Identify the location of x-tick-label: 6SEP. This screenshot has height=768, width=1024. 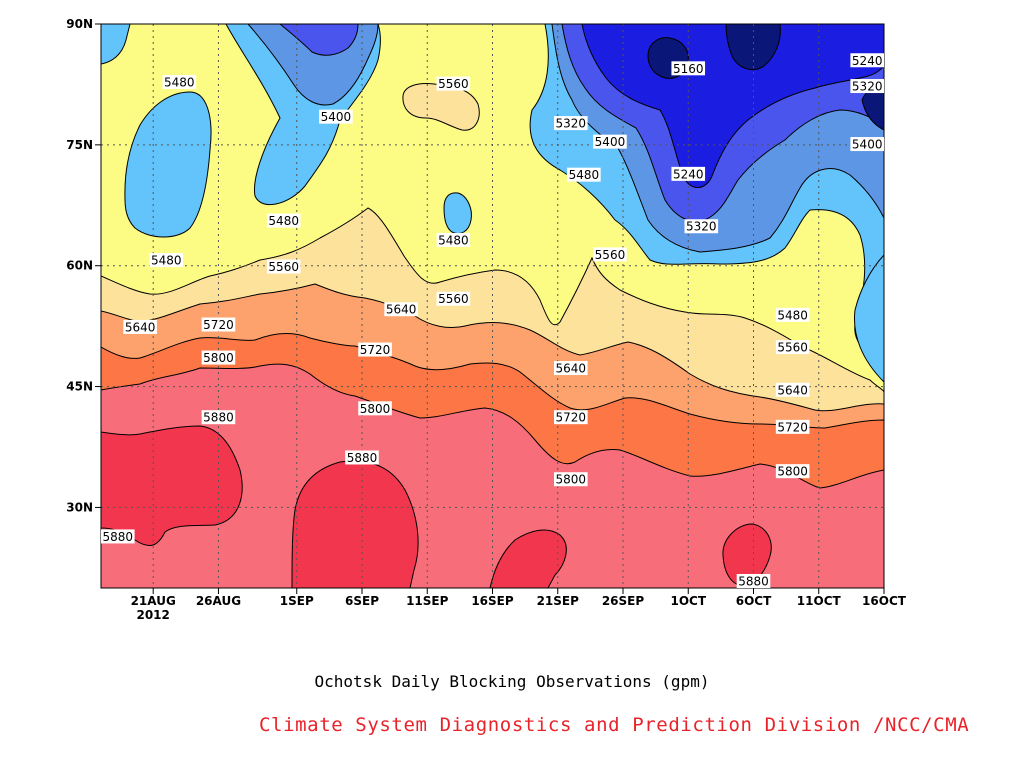
(362, 601).